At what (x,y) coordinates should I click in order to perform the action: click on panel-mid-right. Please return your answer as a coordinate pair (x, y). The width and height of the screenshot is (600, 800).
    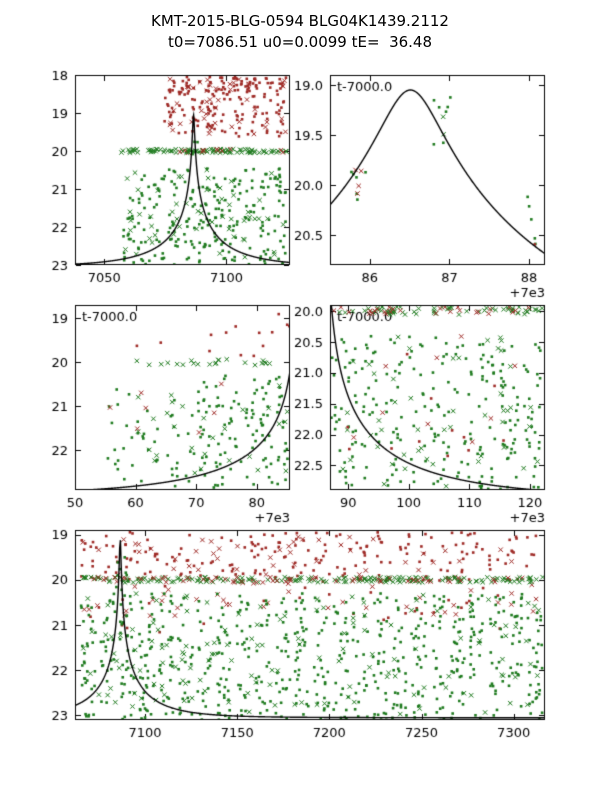
    Looking at the image, I should click on (415, 412).